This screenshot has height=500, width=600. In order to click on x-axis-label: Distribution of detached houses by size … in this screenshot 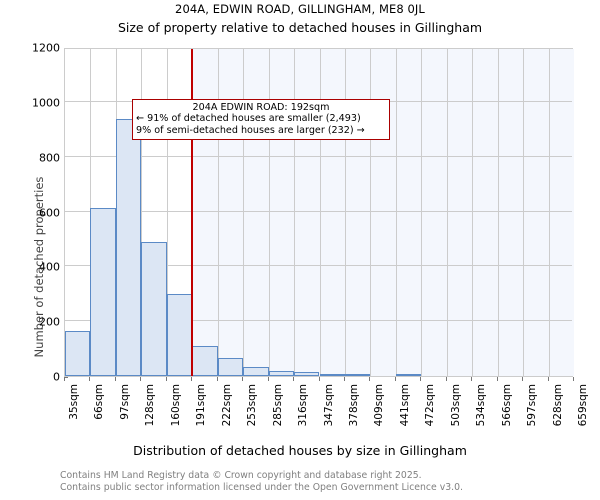, I will do `click(300, 450)`.